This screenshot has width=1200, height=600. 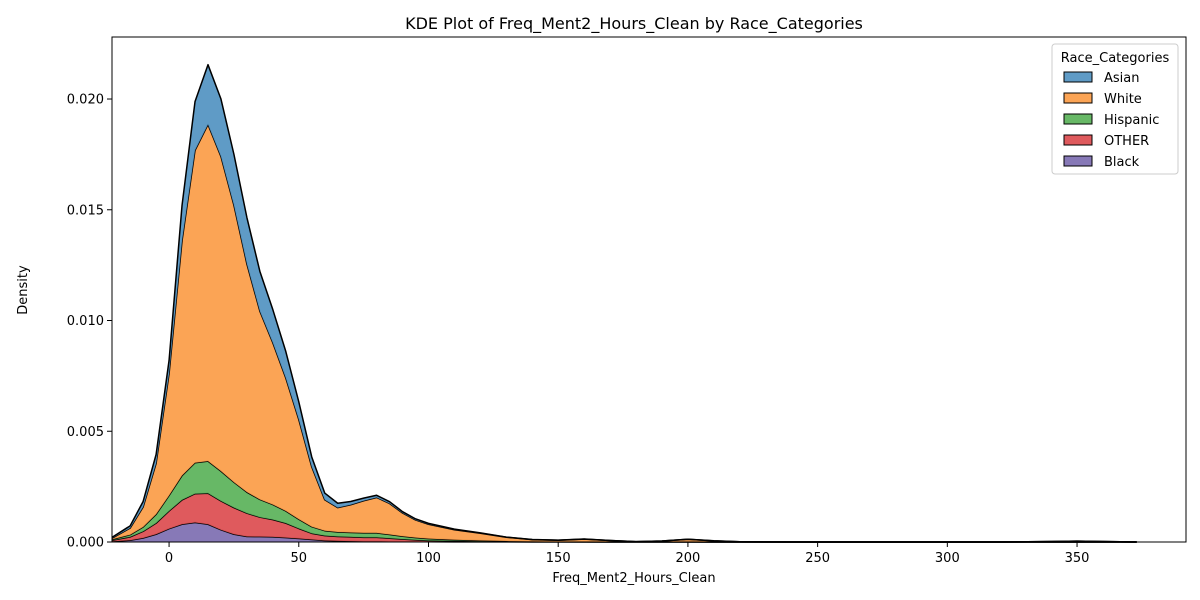 What do you see at coordinates (1078, 119) in the screenshot?
I see `legend-swatch-hispanic` at bounding box center [1078, 119].